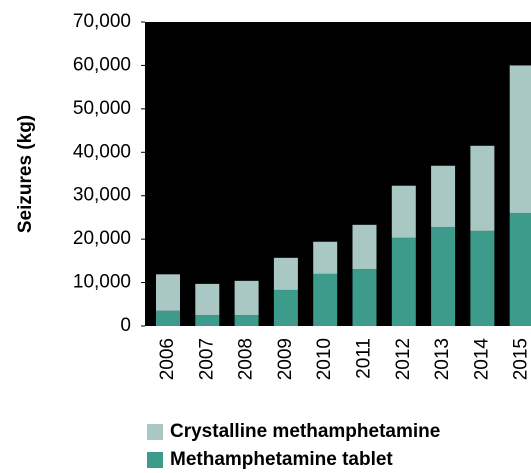 This screenshot has width=531, height=473. What do you see at coordinates (305, 431) in the screenshot?
I see `legend-label: Crystalline methamphetamine` at bounding box center [305, 431].